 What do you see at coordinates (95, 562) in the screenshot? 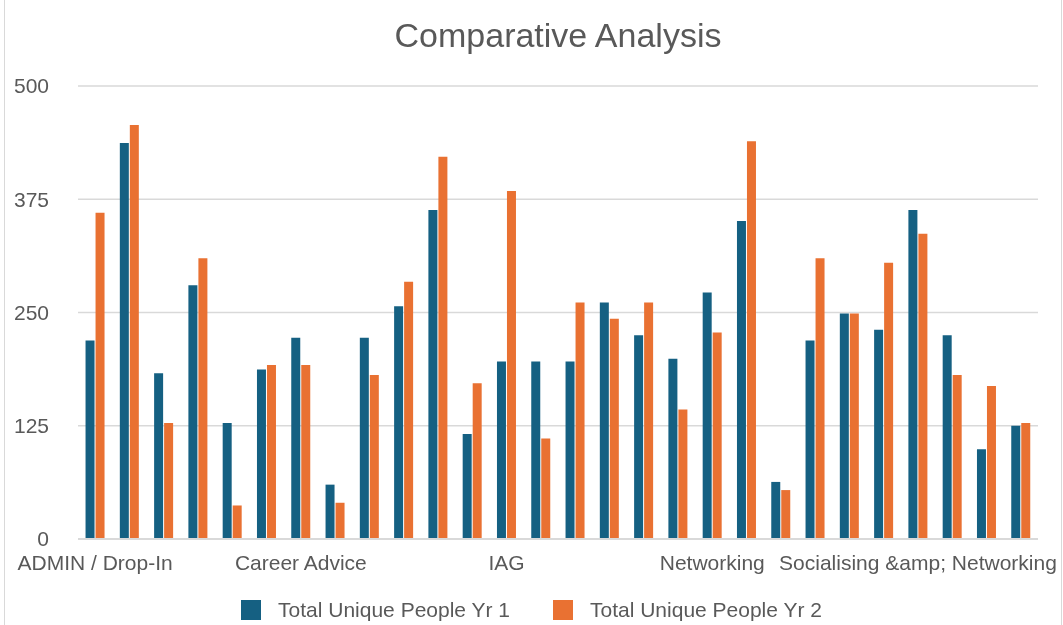
I see `x-tick-label: ADMIN / Drop-In` at bounding box center [95, 562].